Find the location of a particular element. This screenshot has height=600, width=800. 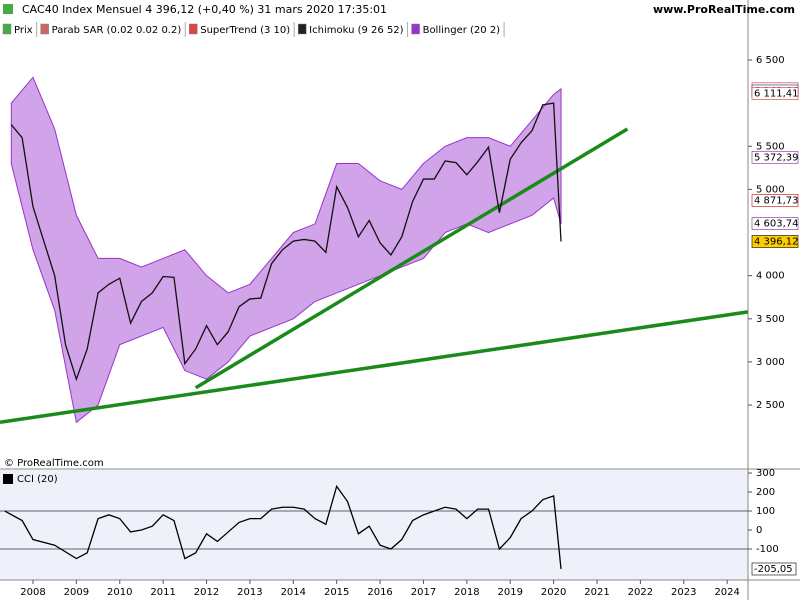

y-tick-label: 200 is located at coordinates (765, 492).